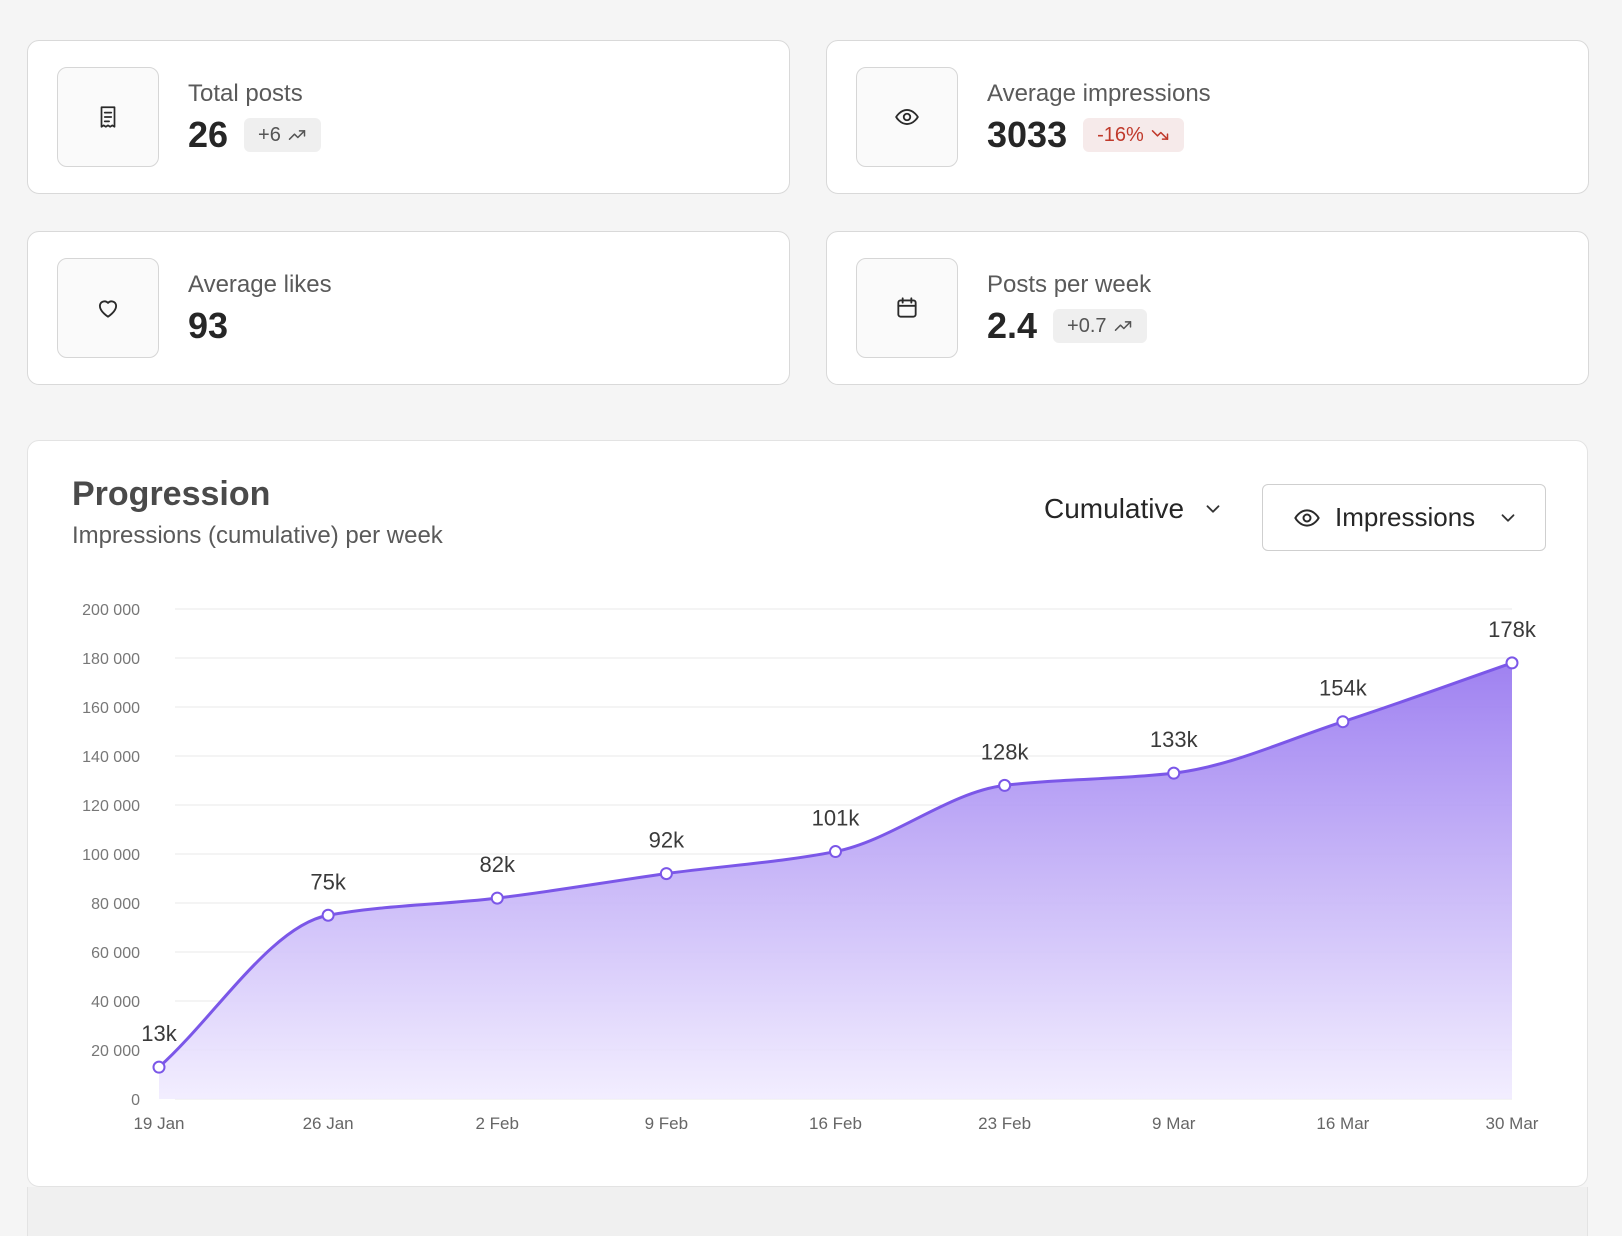 This screenshot has width=1622, height=1236. I want to click on data-label: 178k, so click(1512, 629).